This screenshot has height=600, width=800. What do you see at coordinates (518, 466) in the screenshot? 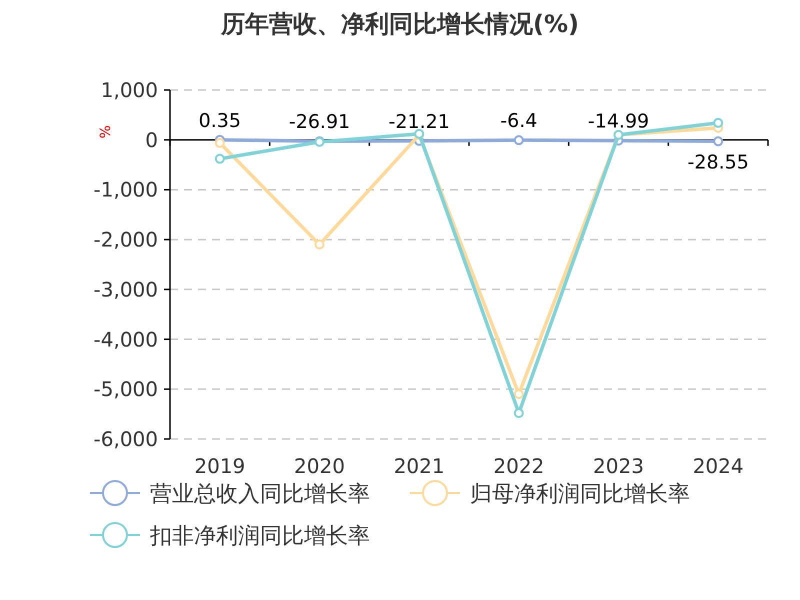
I see `x-tick-label: 2022` at bounding box center [518, 466].